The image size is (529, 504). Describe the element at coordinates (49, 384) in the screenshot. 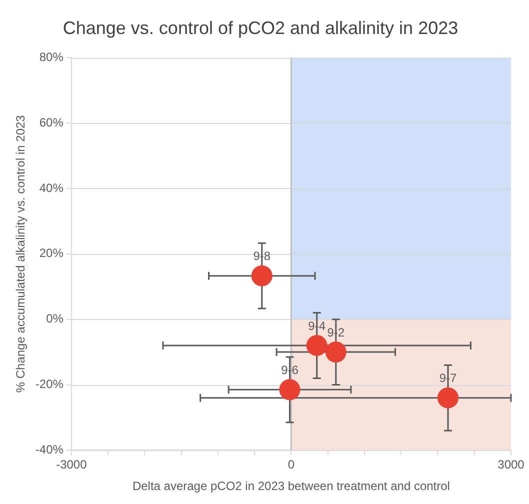

I see `y-tick-label: -20%` at that location.